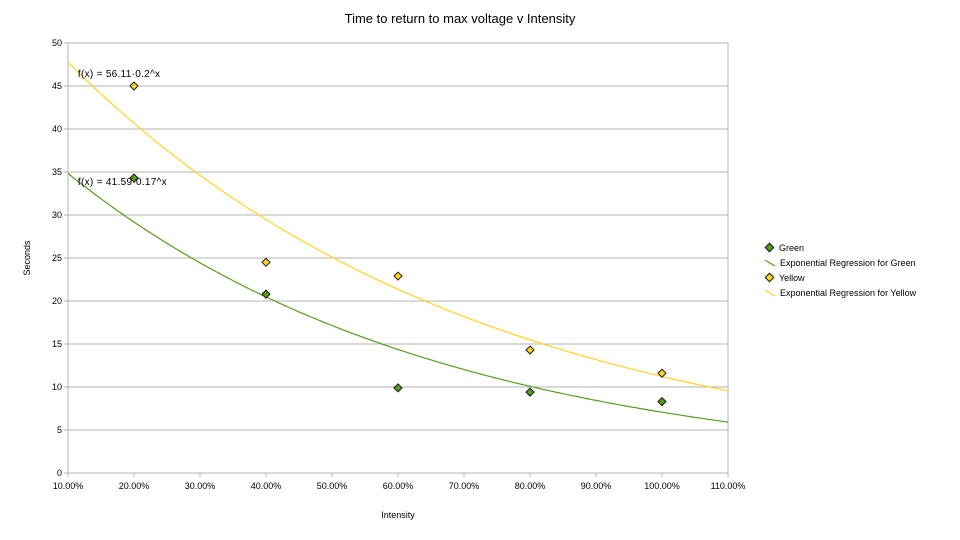 This screenshot has width=960, height=540. What do you see at coordinates (530, 486) in the screenshot?
I see `x-tick-label: 80.00%` at bounding box center [530, 486].